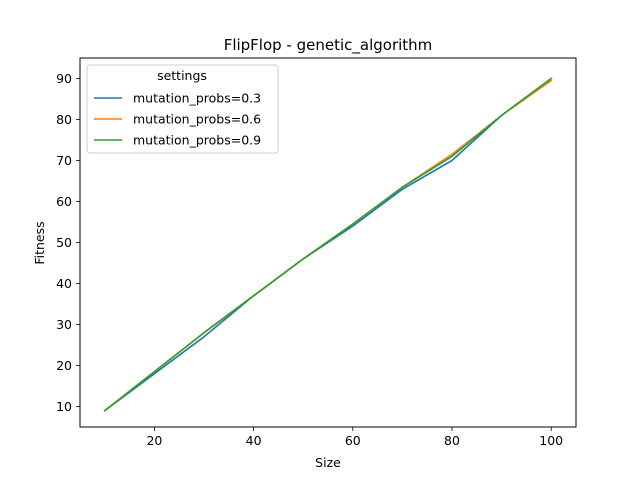 This screenshot has height=480, width=640. I want to click on x-tick-label: 100, so click(551, 440).